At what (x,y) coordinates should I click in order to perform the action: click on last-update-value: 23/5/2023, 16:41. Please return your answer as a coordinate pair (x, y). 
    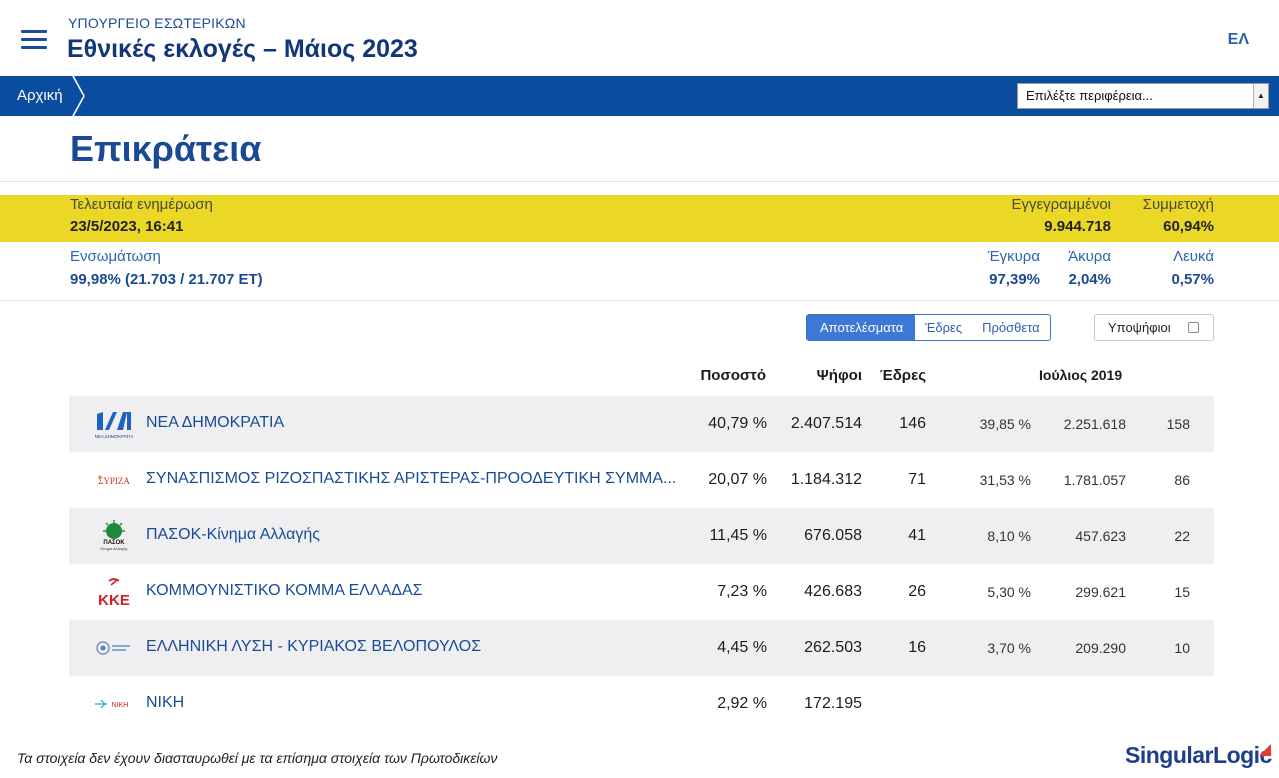
    Looking at the image, I should click on (127, 226).